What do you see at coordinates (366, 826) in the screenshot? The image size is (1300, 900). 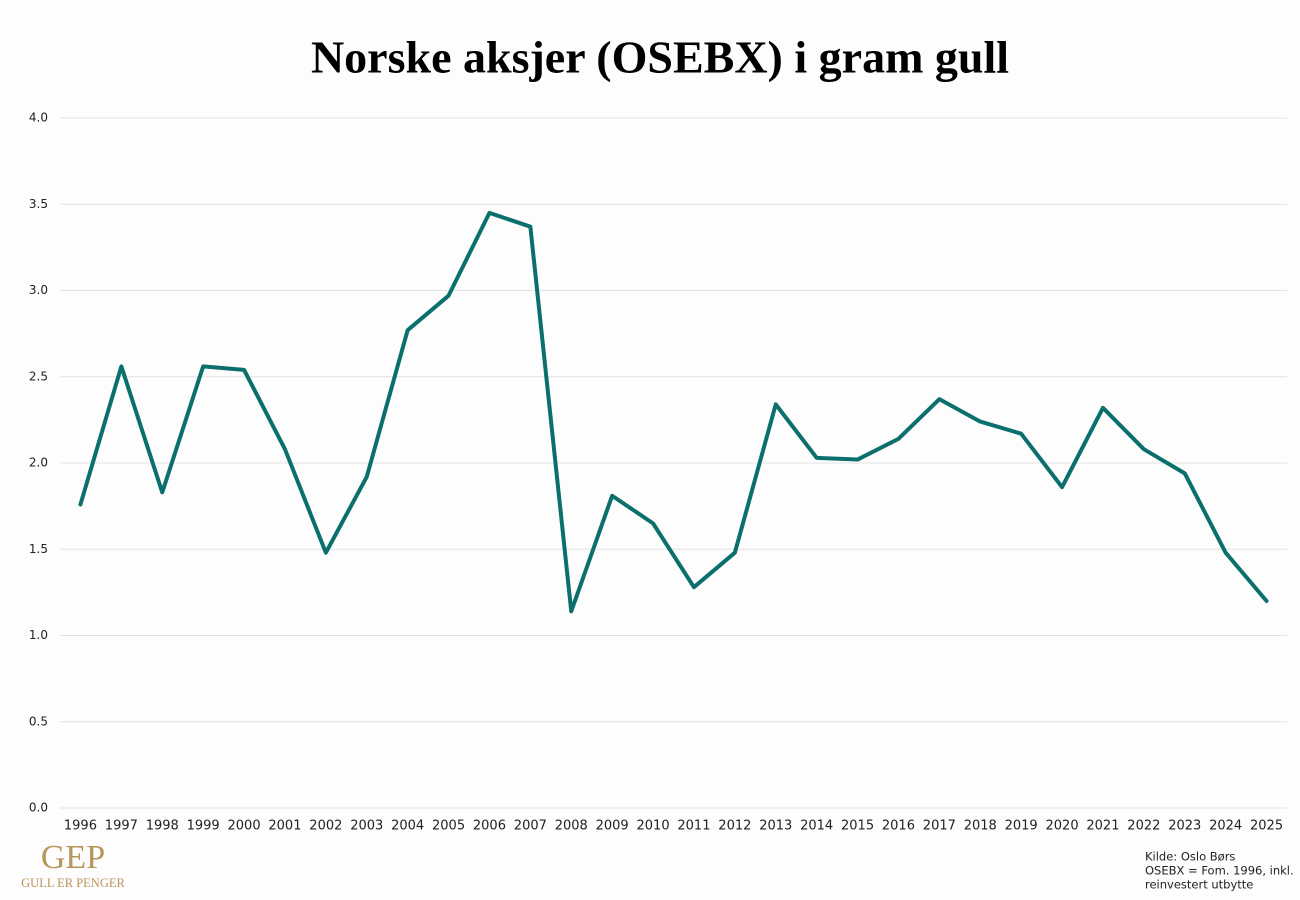 I see `x-tick-label: 2003` at bounding box center [366, 826].